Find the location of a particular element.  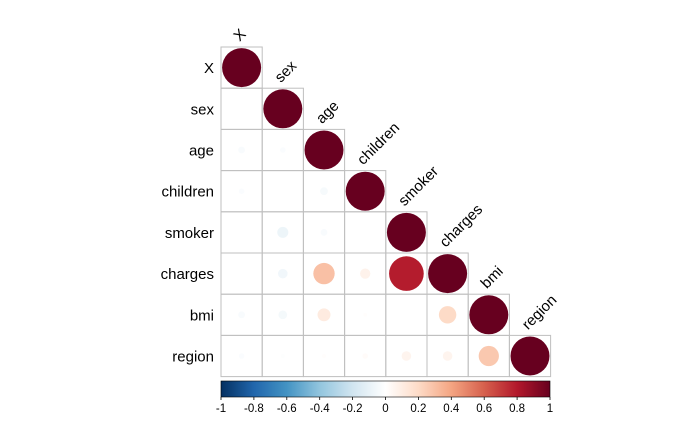

column-label-X: X is located at coordinates (239, 35).